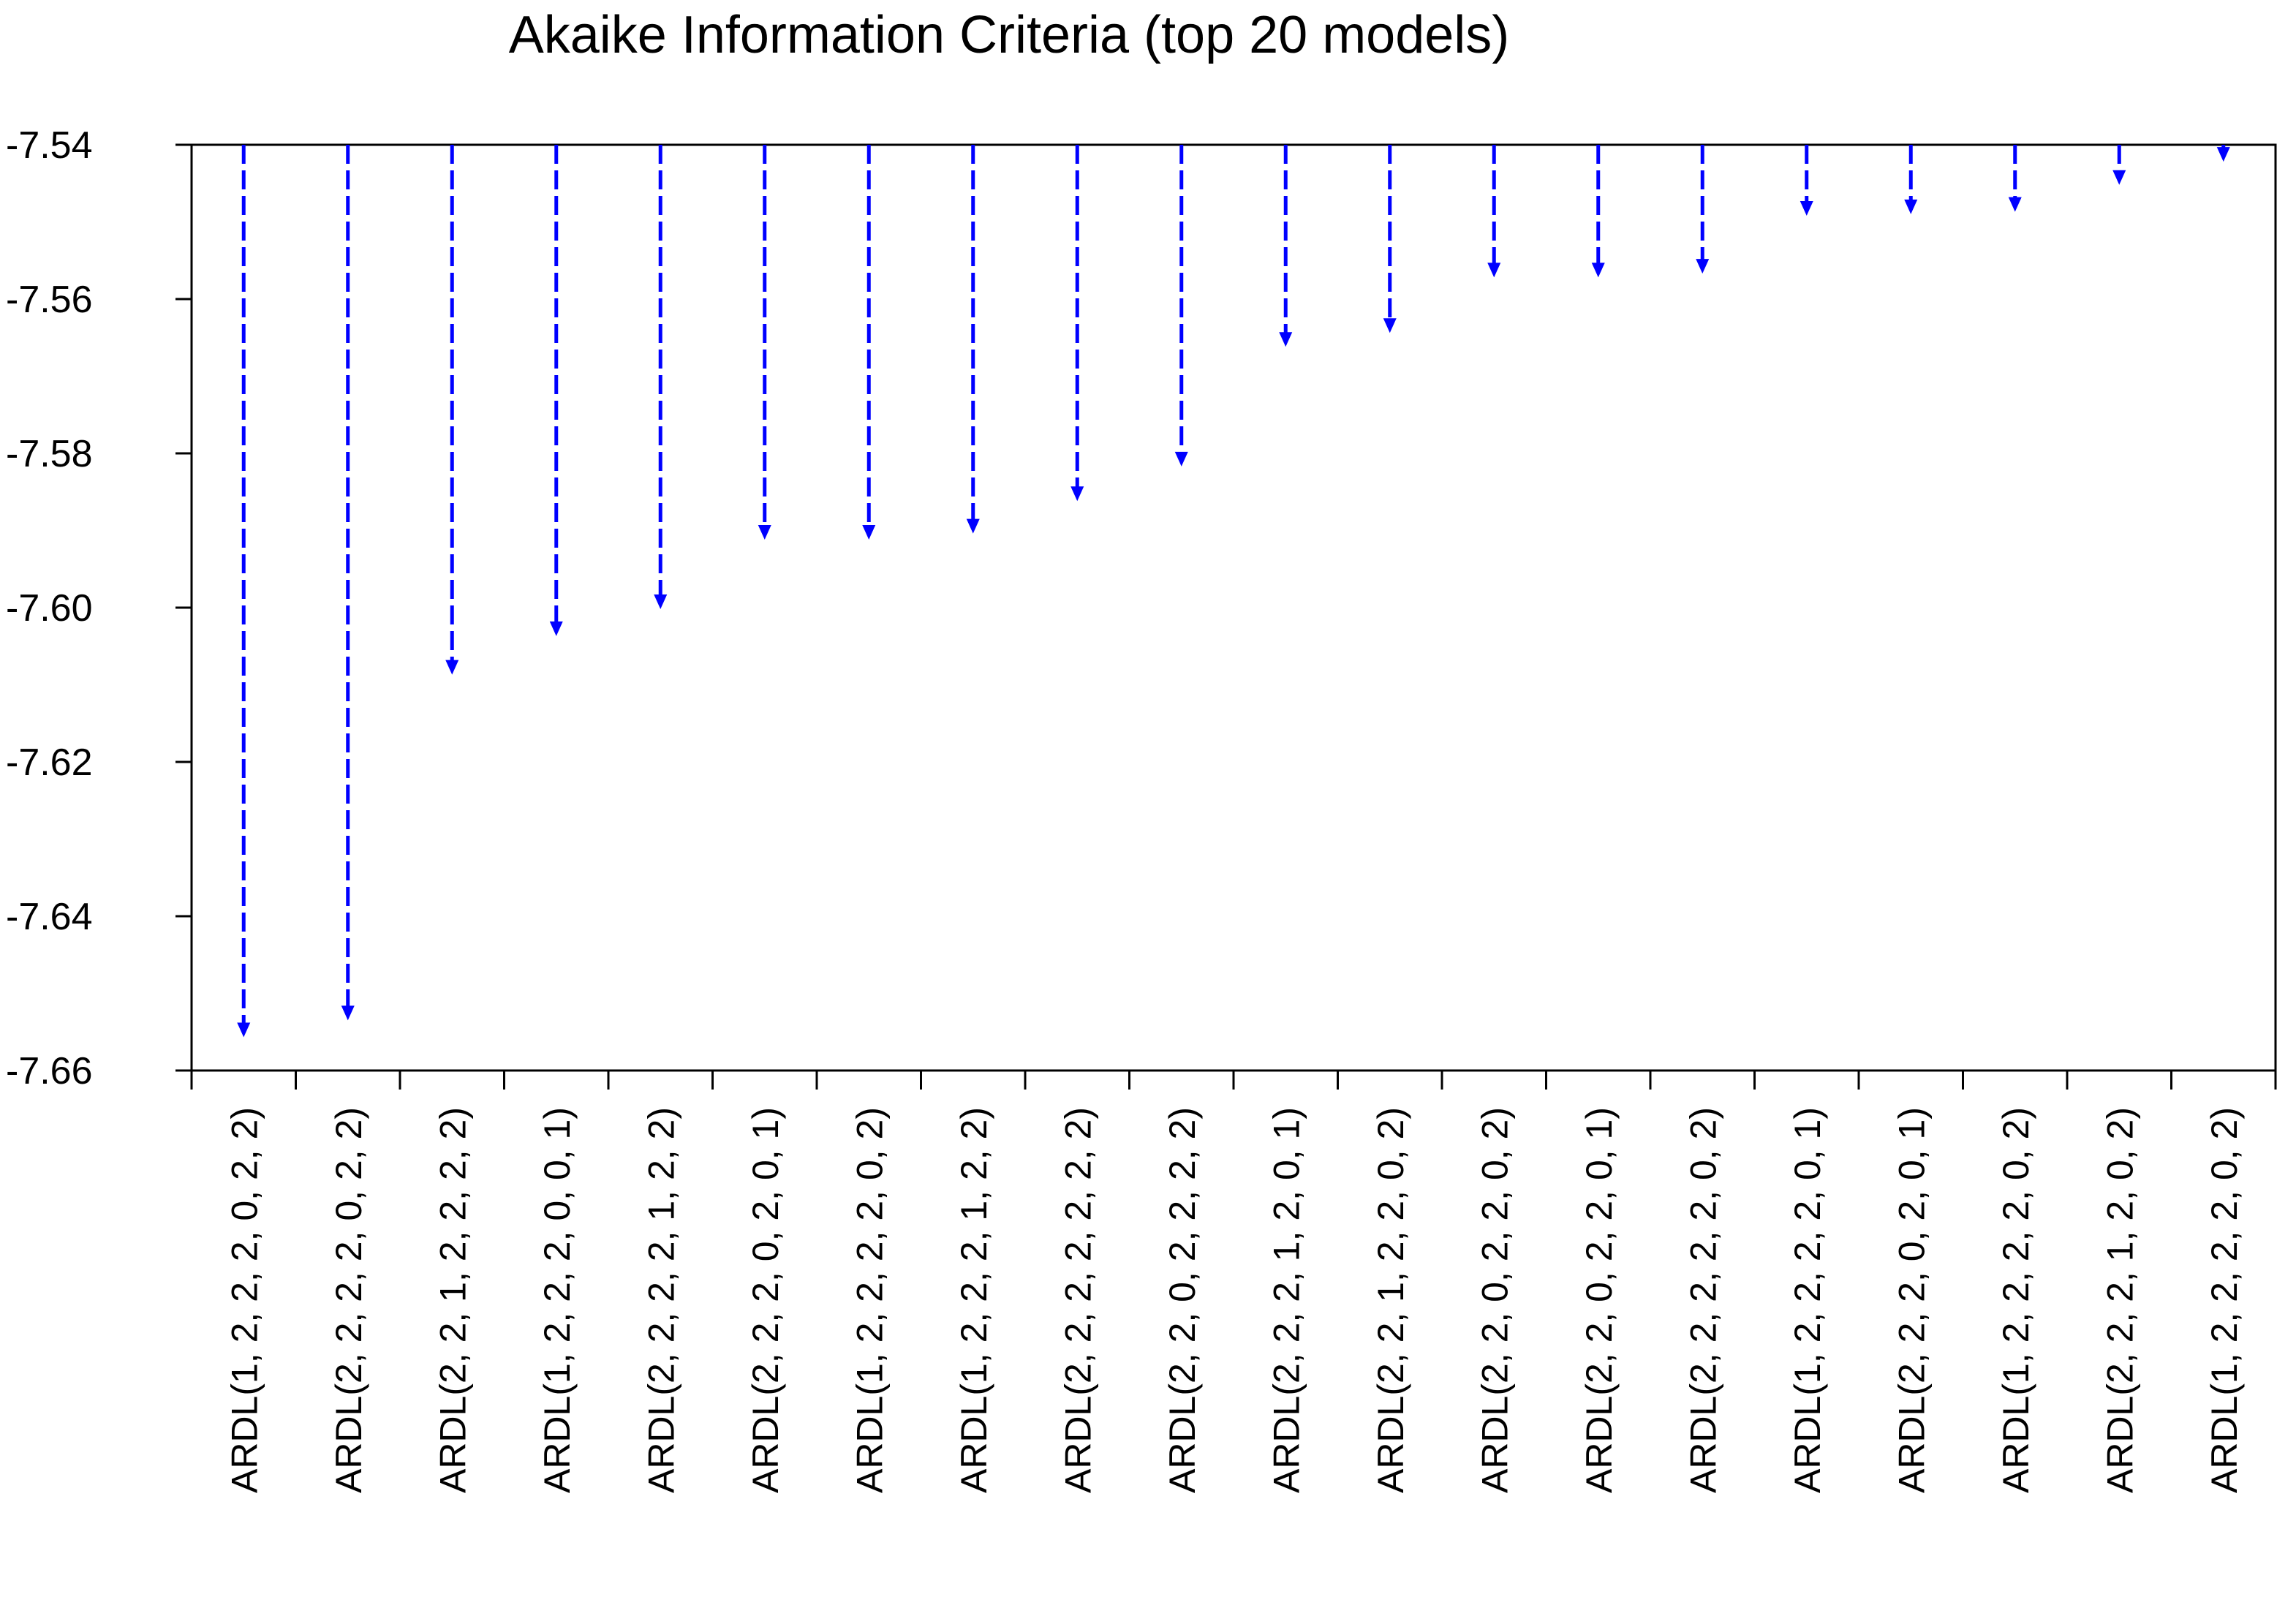 Image resolution: width=2296 pixels, height=1616 pixels. Describe the element at coordinates (452, 1300) in the screenshot. I see `x-tick-label: ARDL(2, 2, 1, 2, 2, 2, 2)` at that location.